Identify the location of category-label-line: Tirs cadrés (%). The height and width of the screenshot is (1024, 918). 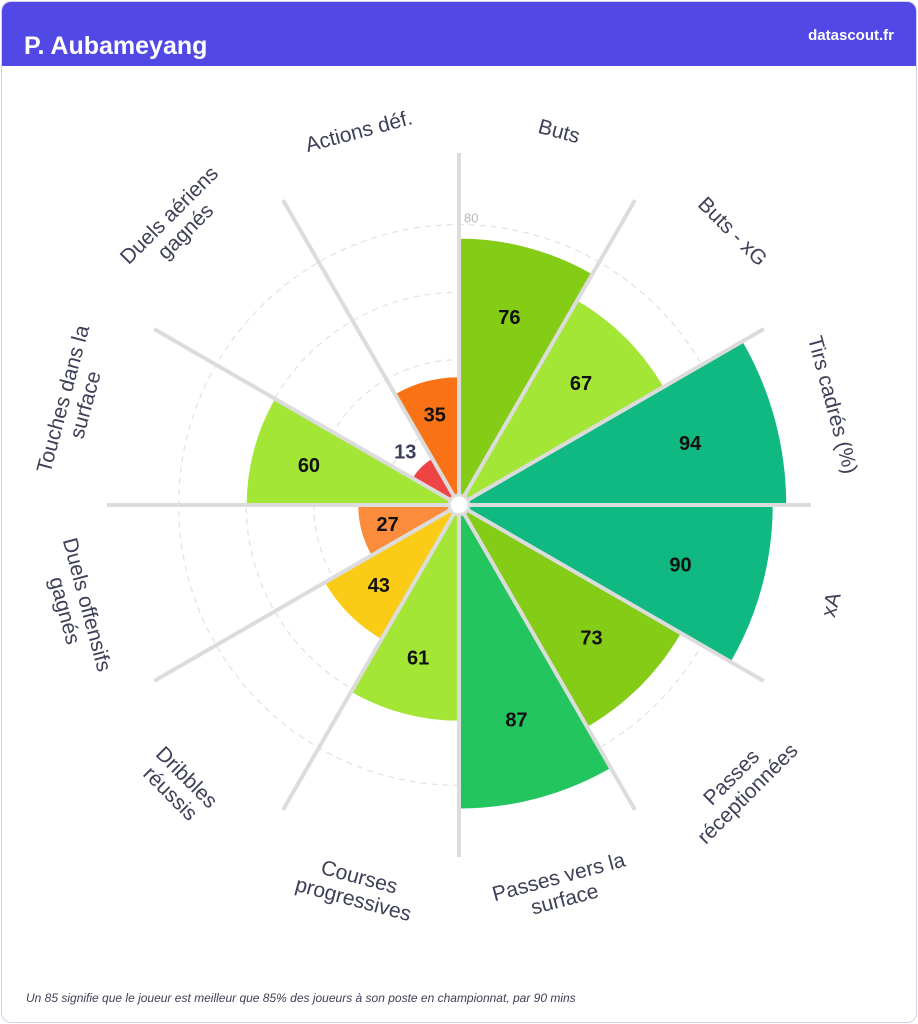
(832, 405).